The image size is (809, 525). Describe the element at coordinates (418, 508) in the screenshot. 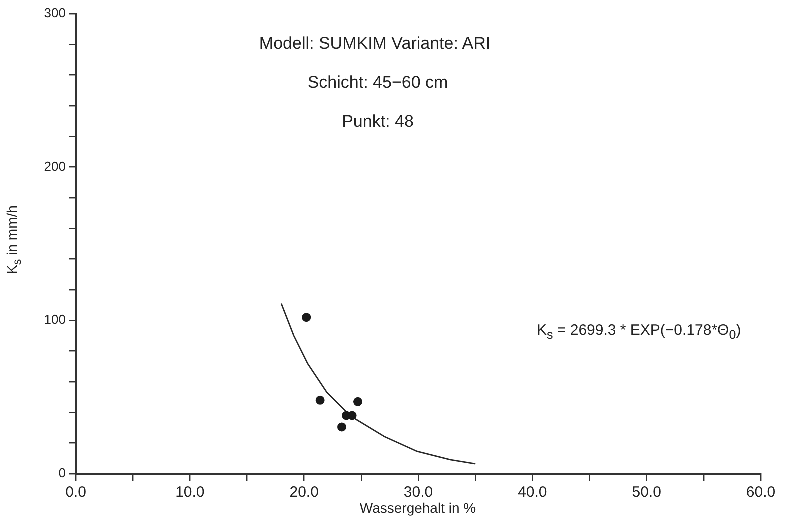

I see `x-axis-title: Wassergehalt in %` at that location.